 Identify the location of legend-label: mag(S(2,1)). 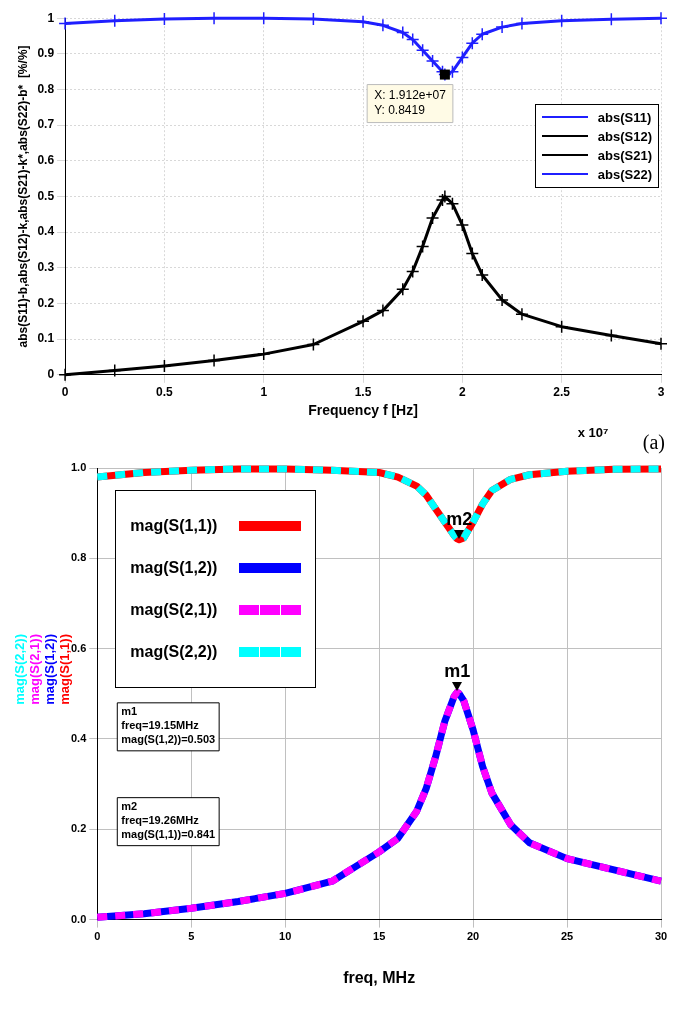
(174, 610).